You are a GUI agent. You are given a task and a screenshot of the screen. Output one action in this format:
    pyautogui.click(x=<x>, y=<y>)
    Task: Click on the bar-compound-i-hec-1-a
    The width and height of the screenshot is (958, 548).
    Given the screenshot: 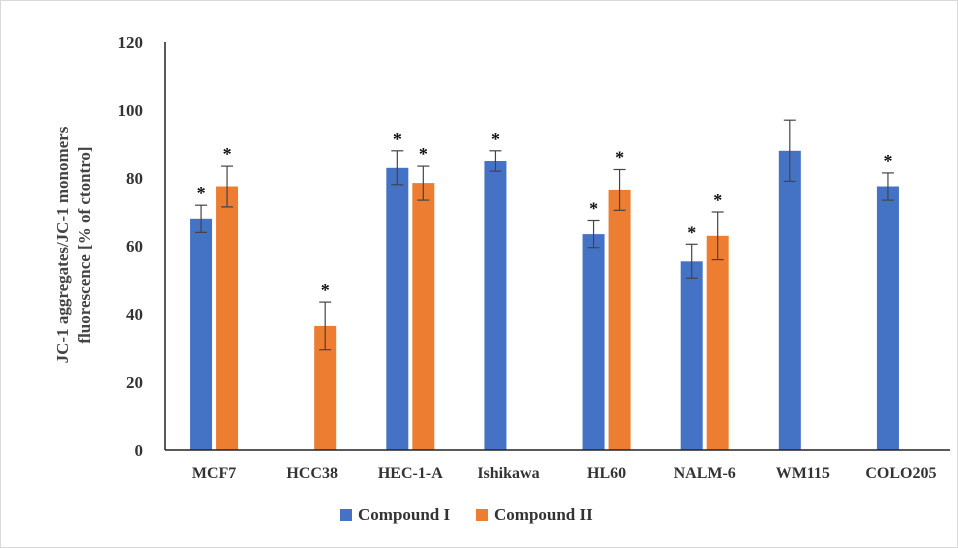 What is the action you would take?
    pyautogui.click(x=397, y=309)
    